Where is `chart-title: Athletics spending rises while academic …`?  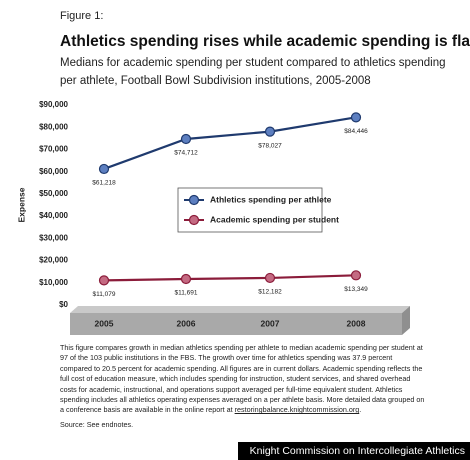 chart-title: Athletics spending rises while academic … is located at coordinates (265, 41).